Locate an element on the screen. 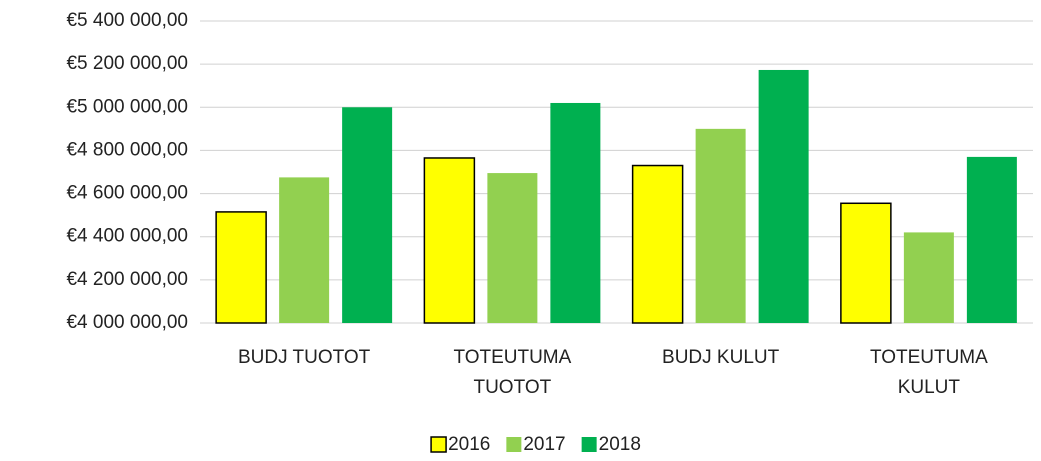 The width and height of the screenshot is (1041, 461). x-tick-label: TOTEUTUMA TUOTOT is located at coordinates (512, 372).